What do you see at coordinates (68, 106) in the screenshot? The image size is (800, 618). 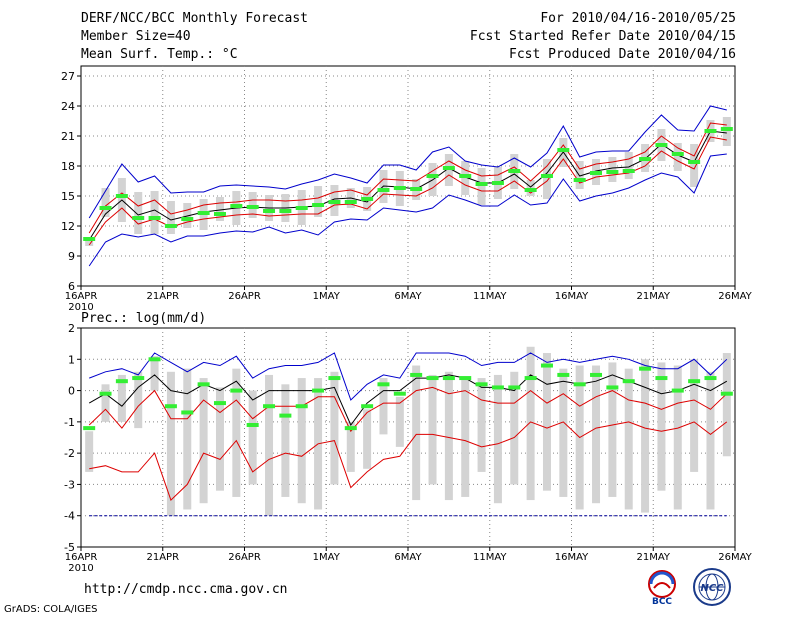 I see `y-tick-label: 24` at bounding box center [68, 106].